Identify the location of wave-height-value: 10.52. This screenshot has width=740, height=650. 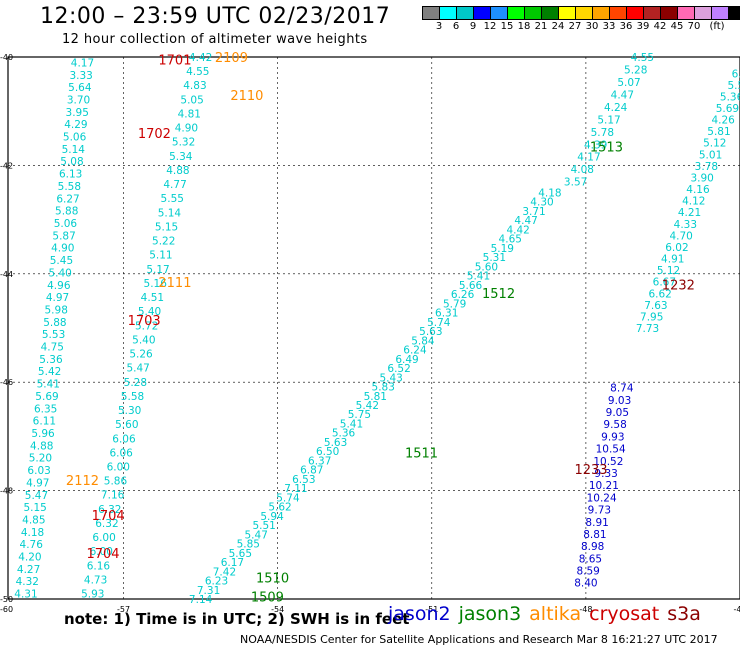
(608, 462).